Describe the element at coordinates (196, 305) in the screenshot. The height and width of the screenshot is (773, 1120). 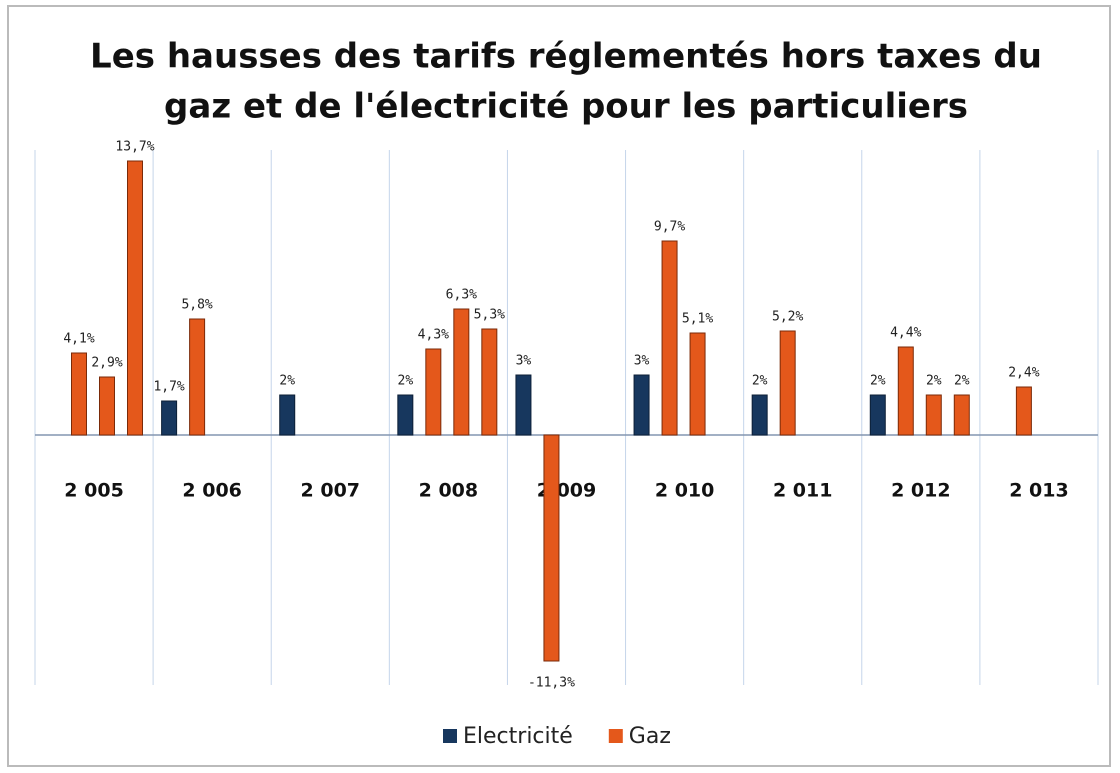
I see `data-label: 5,8%` at that location.